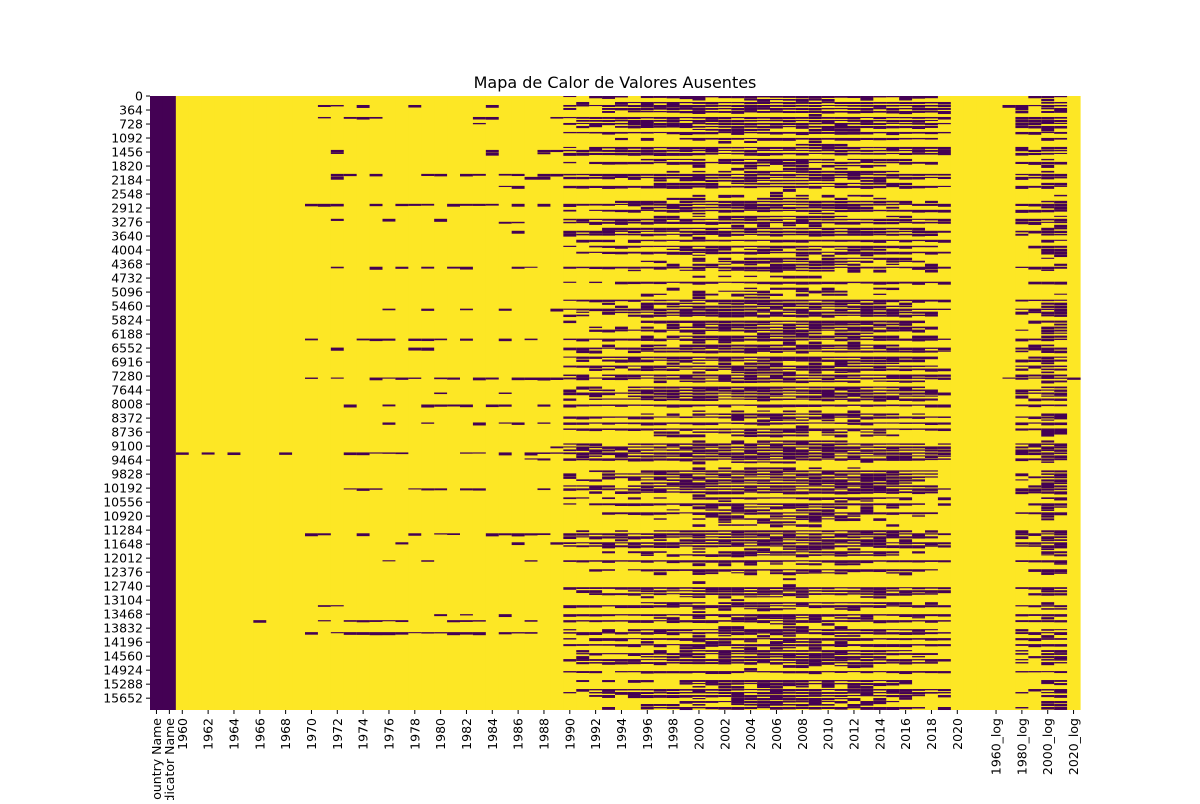 This screenshot has height=804, width=1200. What do you see at coordinates (123, 656) in the screenshot?
I see `y-tick-label: 14560` at bounding box center [123, 656].